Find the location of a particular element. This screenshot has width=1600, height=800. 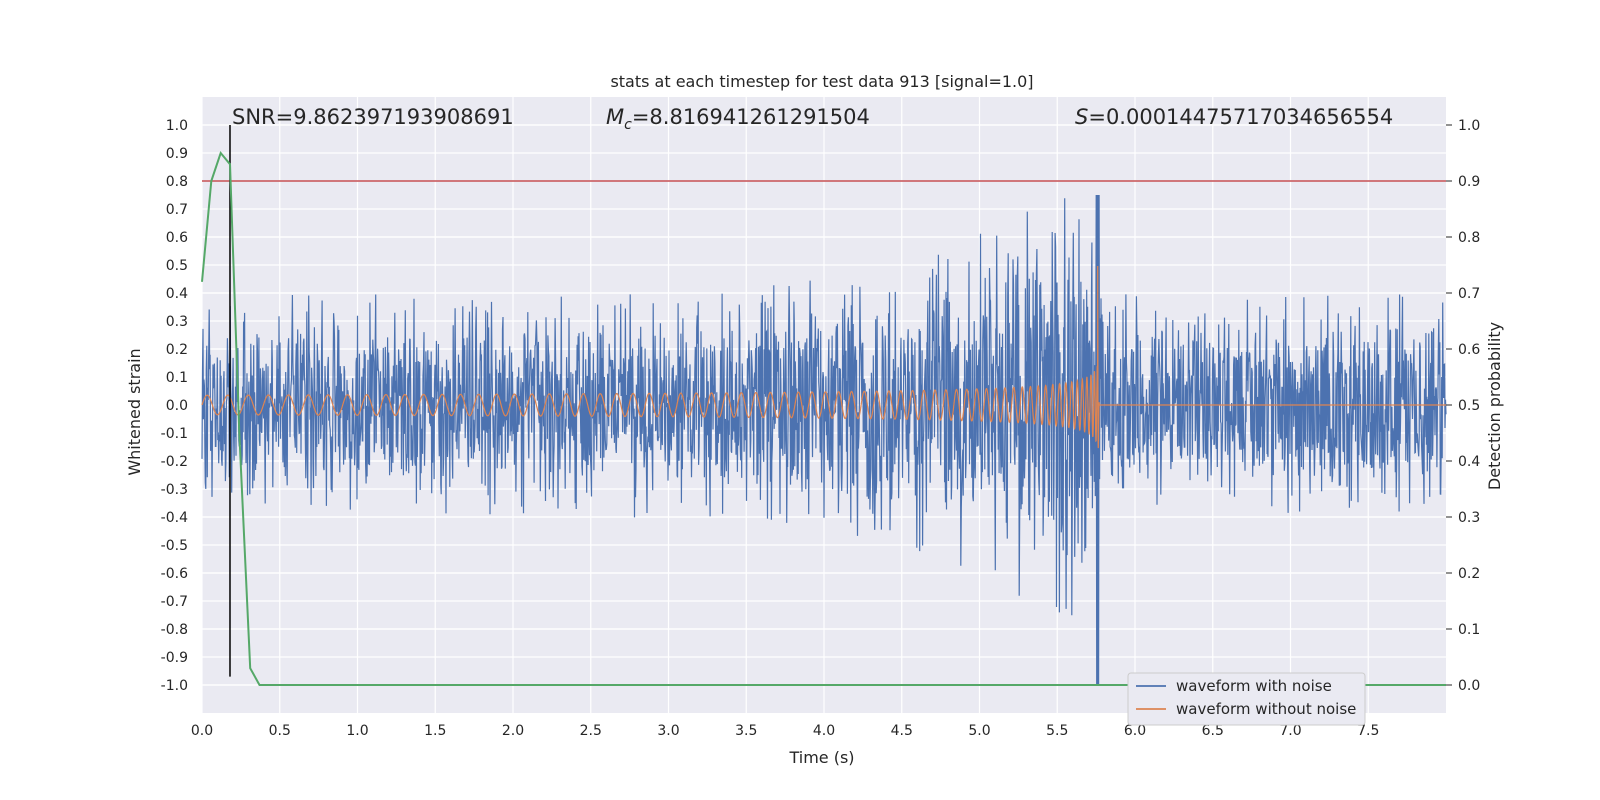

y2-tick-label: 0.5 is located at coordinates (1469, 406).